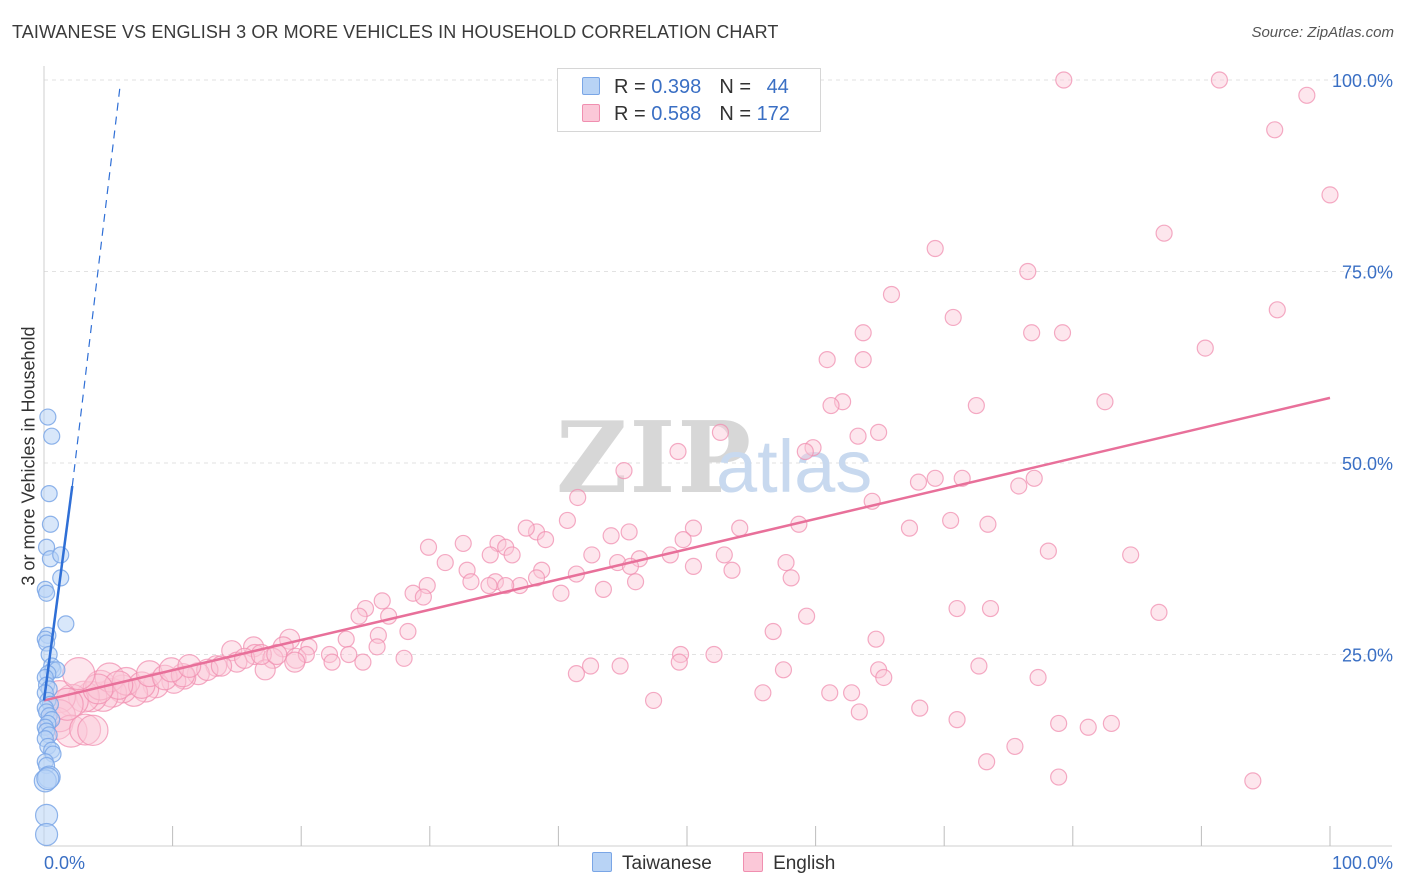  I want to click on taiwanese-trendline-extension, so click(96, 287).